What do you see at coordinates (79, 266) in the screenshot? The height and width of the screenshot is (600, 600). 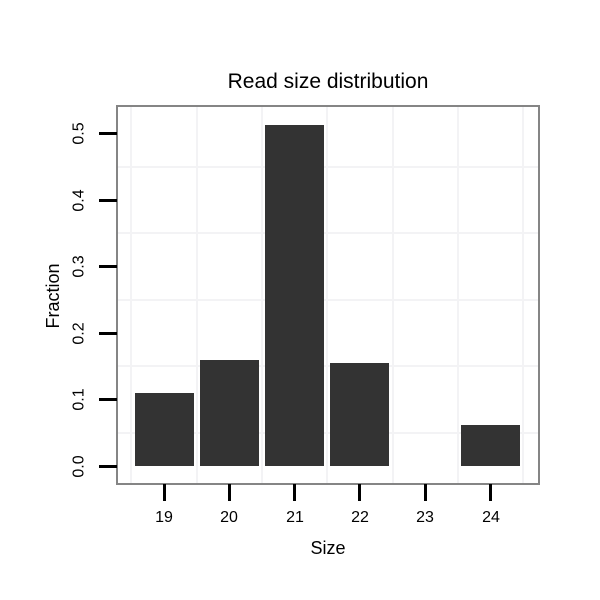 I see `y-axis-tick-label: 0.3` at bounding box center [79, 266].